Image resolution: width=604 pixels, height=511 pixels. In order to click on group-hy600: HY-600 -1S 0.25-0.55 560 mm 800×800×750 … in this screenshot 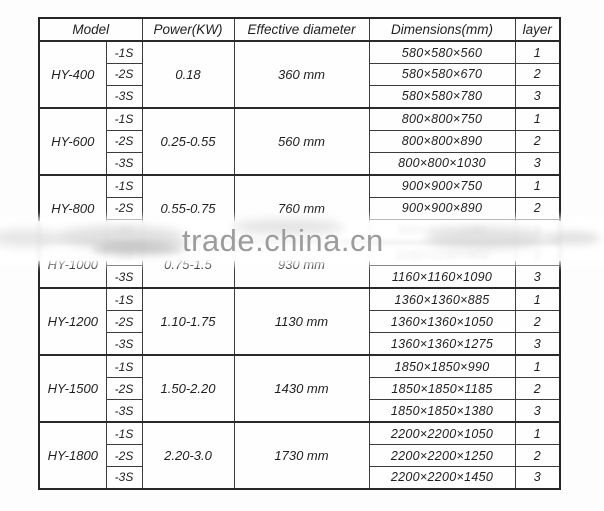, I will do `click(299, 141)`.